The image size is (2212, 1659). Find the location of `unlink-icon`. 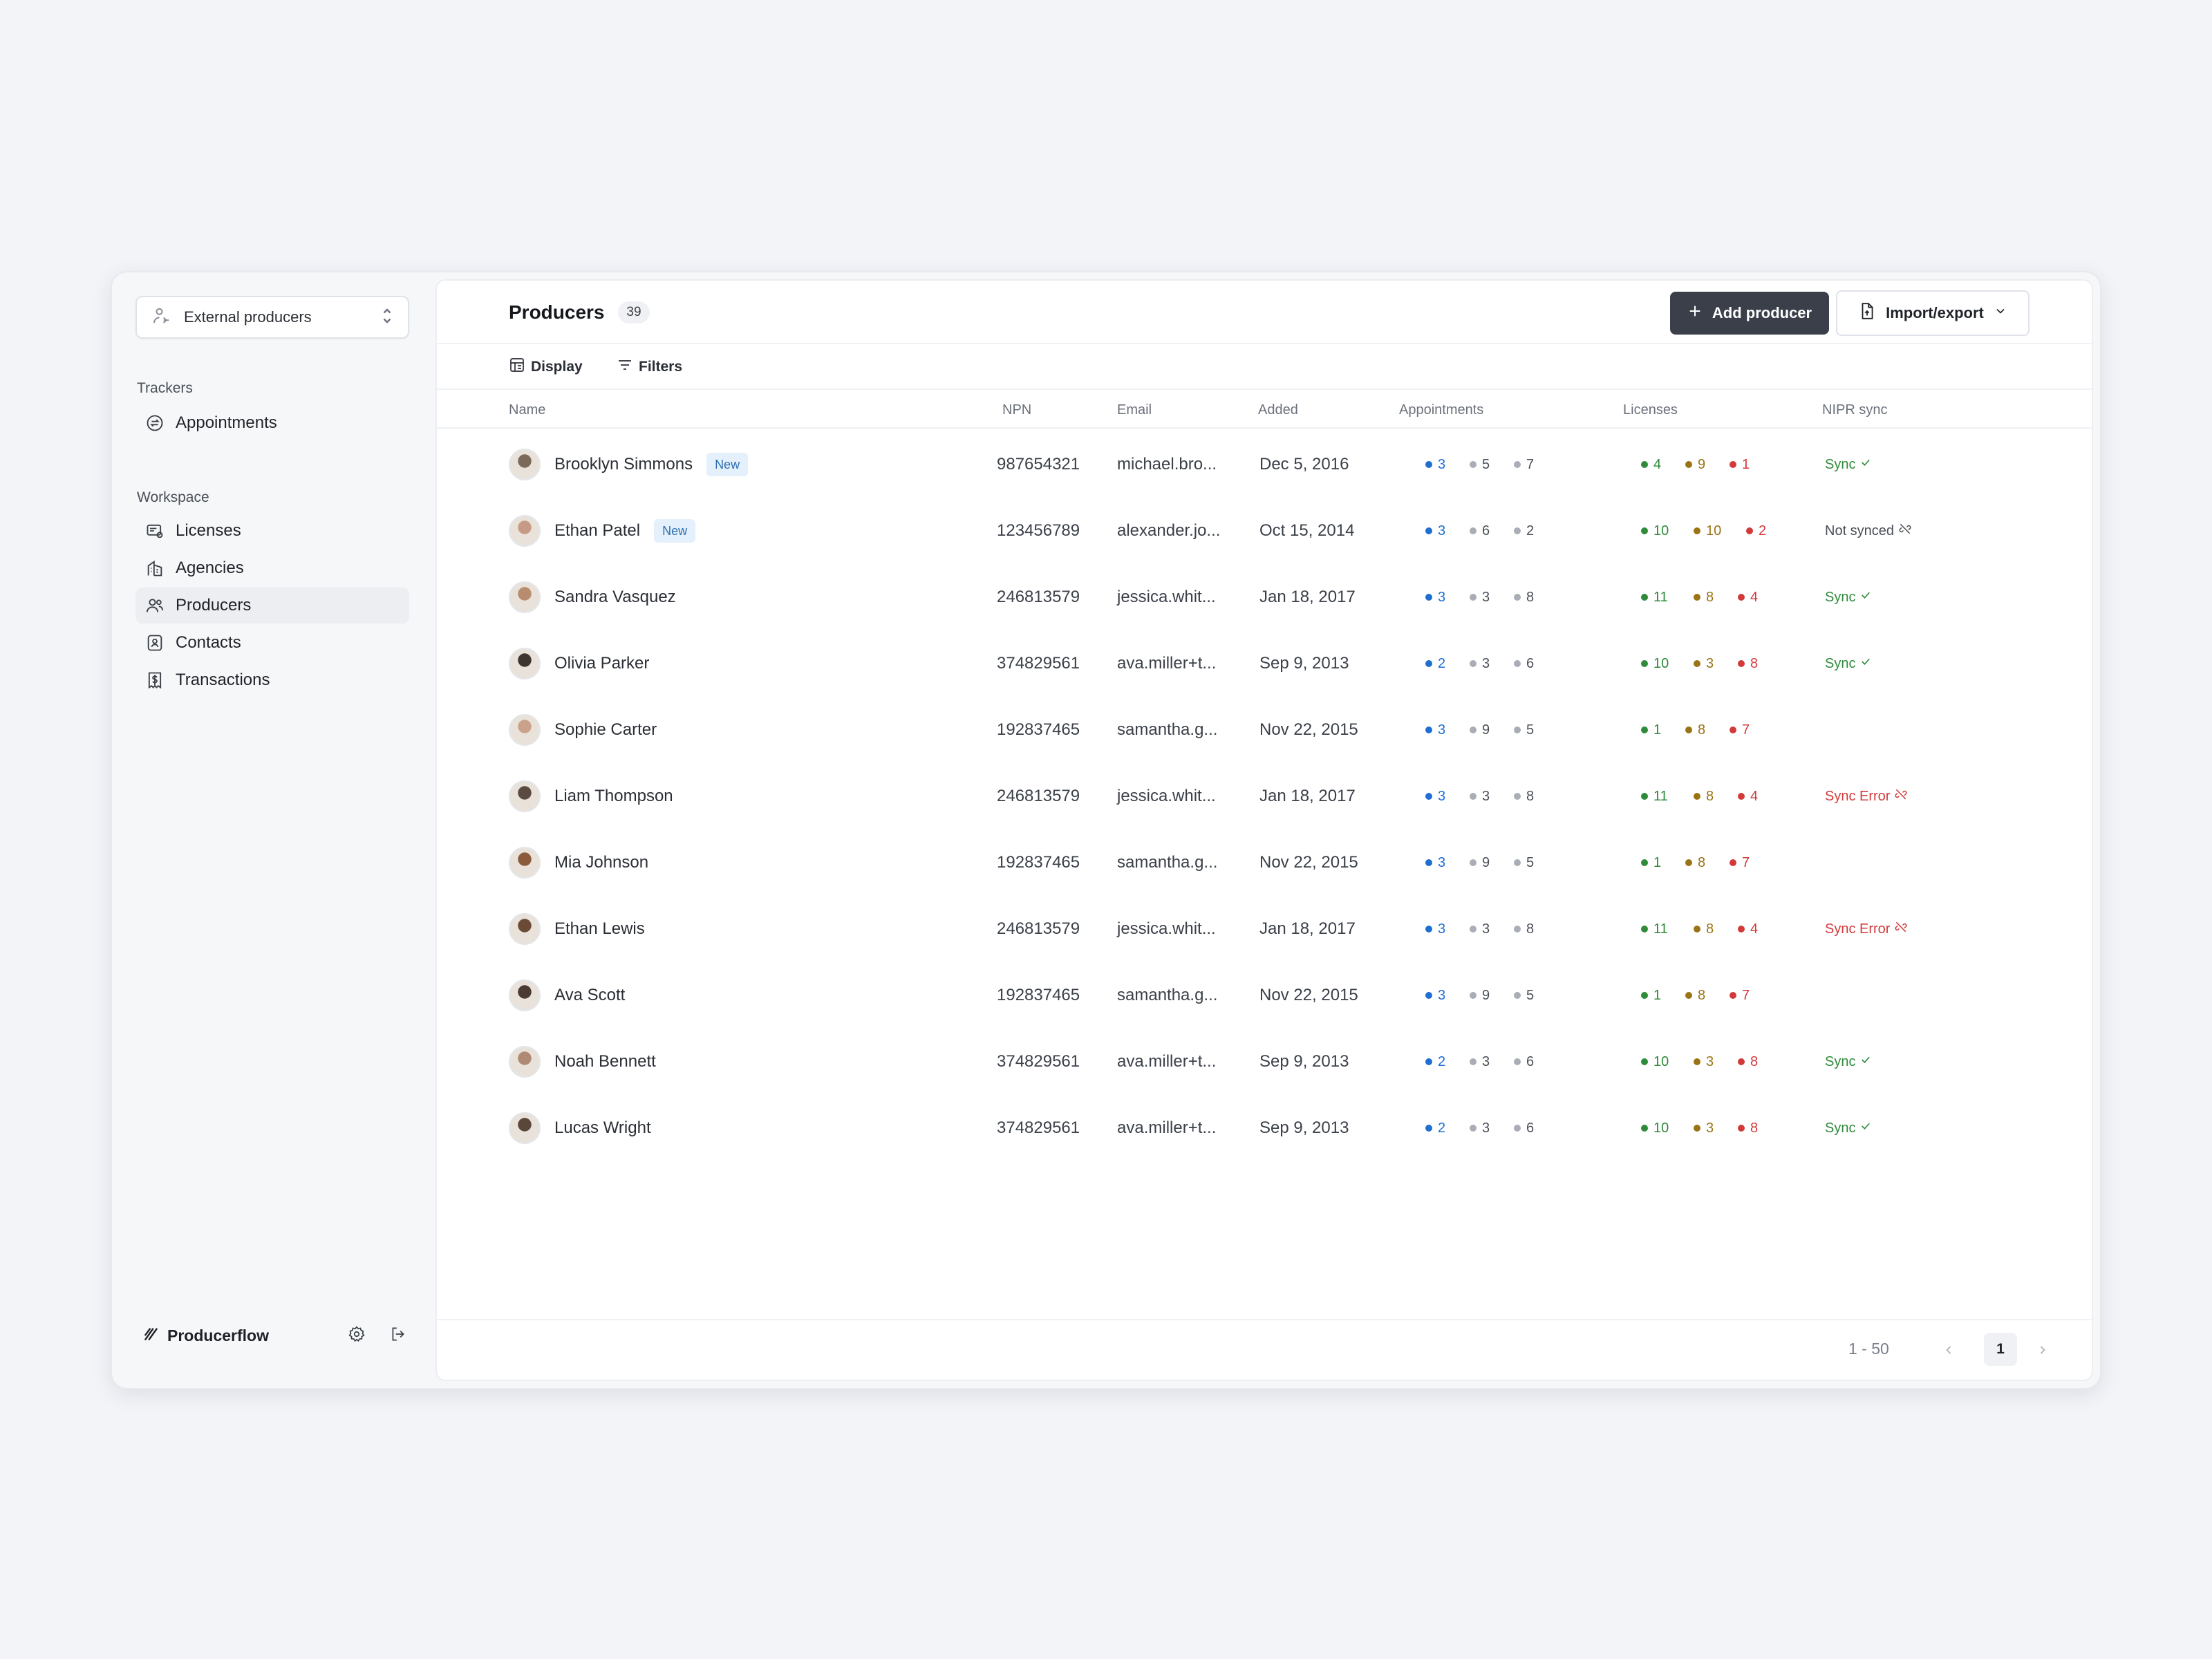

unlink-icon is located at coordinates (1901, 929).